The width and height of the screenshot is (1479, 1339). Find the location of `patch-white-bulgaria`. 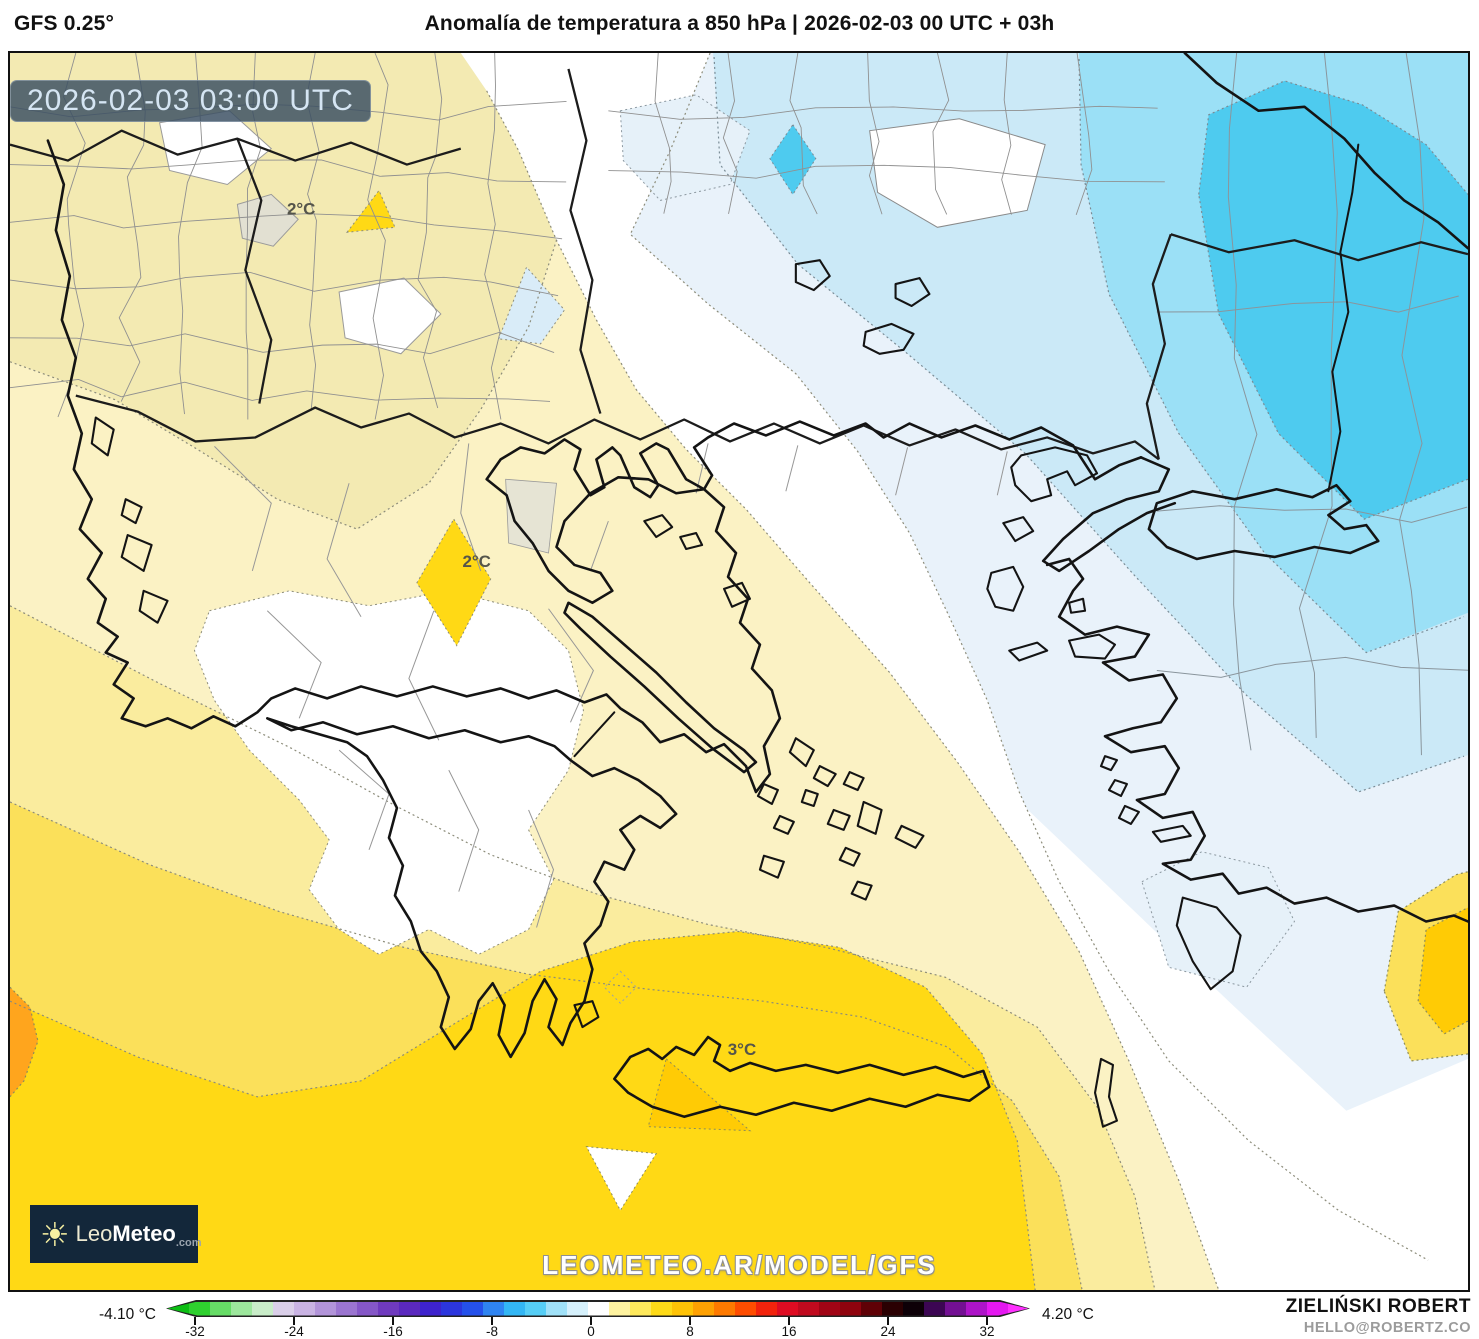

patch-white-bulgaria is located at coordinates (957, 173).